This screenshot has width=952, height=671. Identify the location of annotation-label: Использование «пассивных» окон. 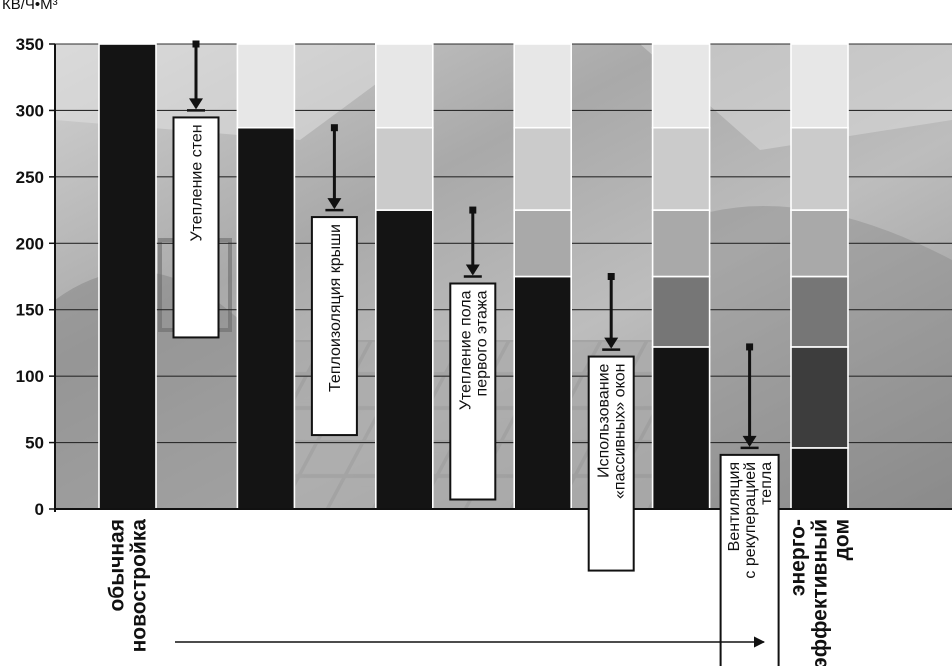
(612, 430).